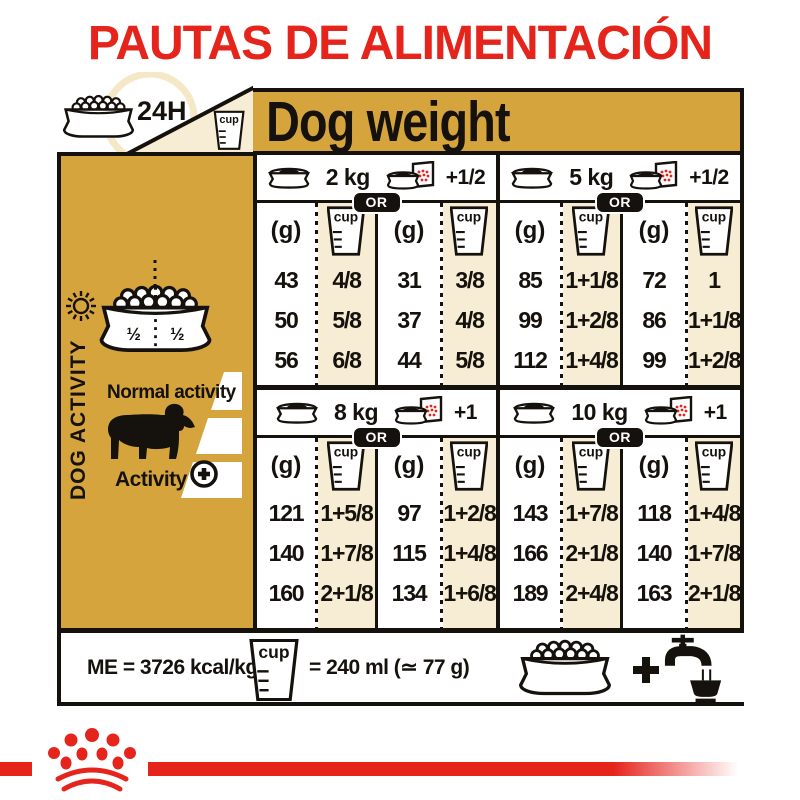 Image resolution: width=800 pixels, height=800 pixels. I want to click on feeding-value: 1+5/8, so click(346, 513).